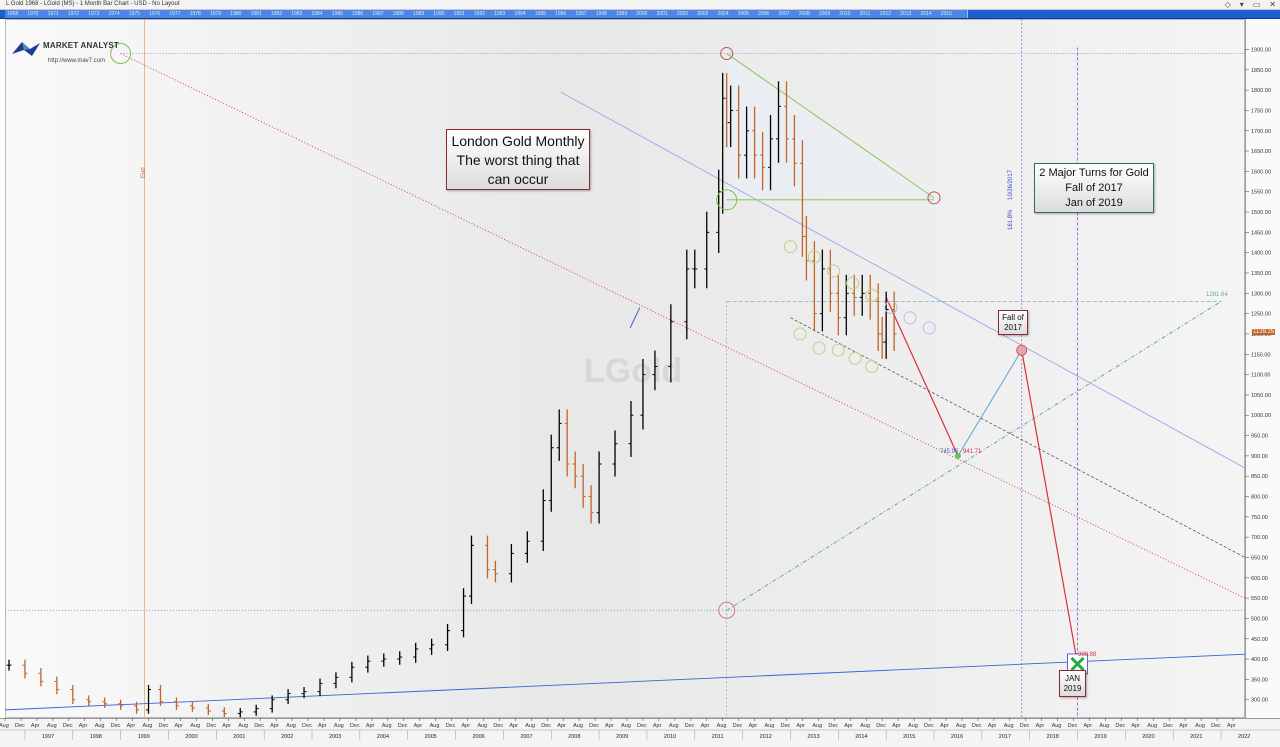 This screenshot has width=1280, height=747. I want to click on annotation-jan-2019: JAN 2019, so click(1072, 683).